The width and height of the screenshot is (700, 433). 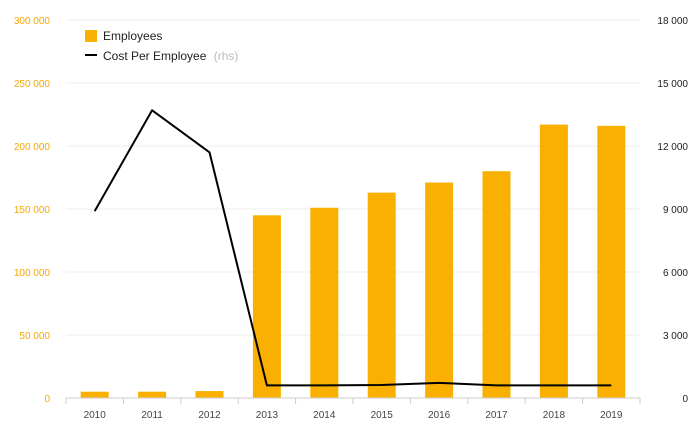 I want to click on x-tick-label: 2016, so click(x=439, y=415).